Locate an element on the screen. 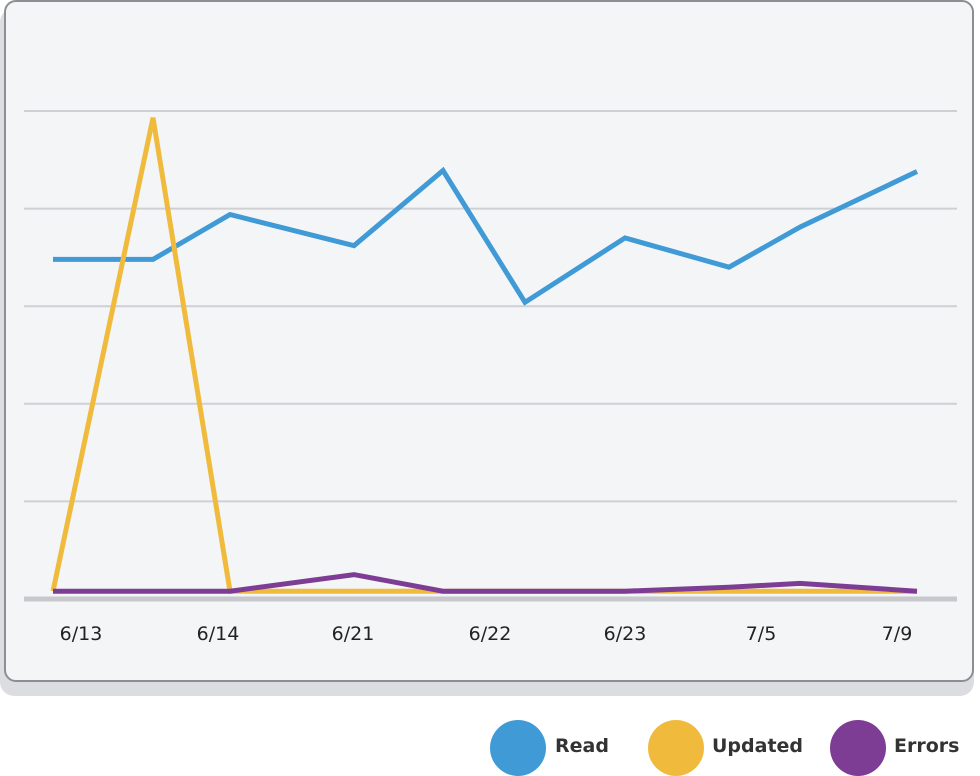 Image resolution: width=980 pixels, height=776 pixels. x-tick-label: 6/13 is located at coordinates (81, 634).